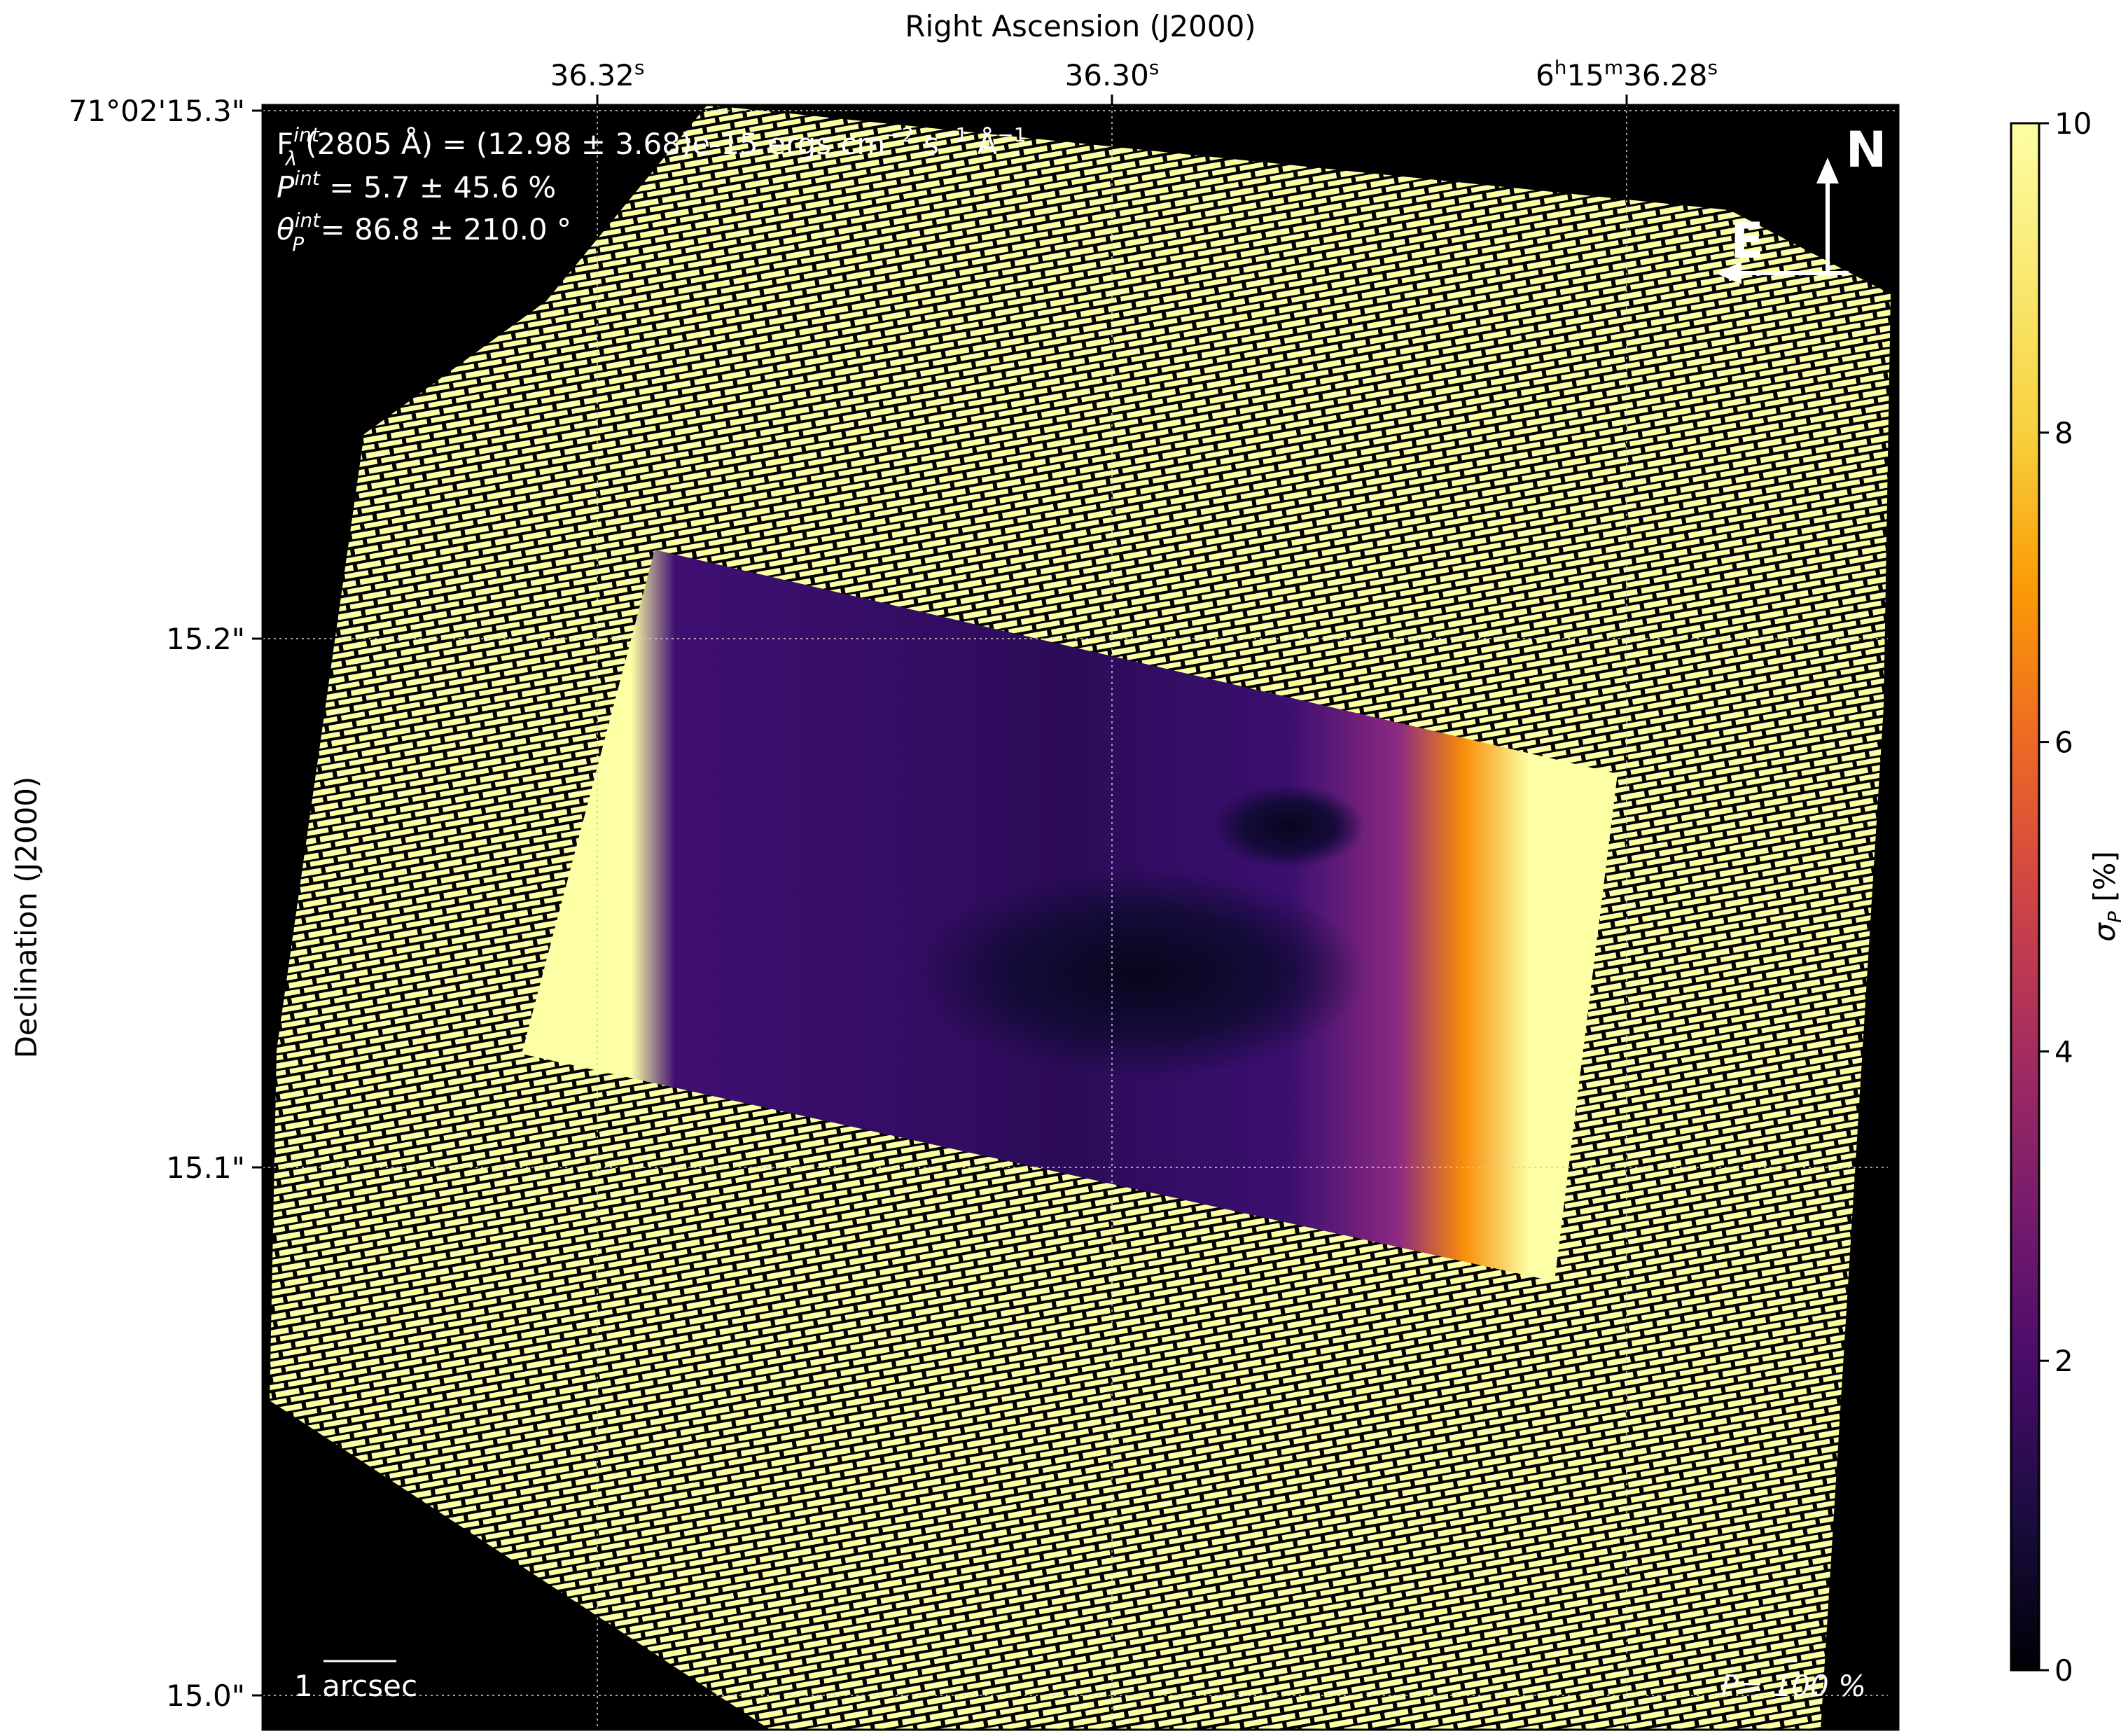 Image resolution: width=2121 pixels, height=1736 pixels. I want to click on angle-annotation: θint P = 86.8 ± 210.0 °, so click(424, 232).